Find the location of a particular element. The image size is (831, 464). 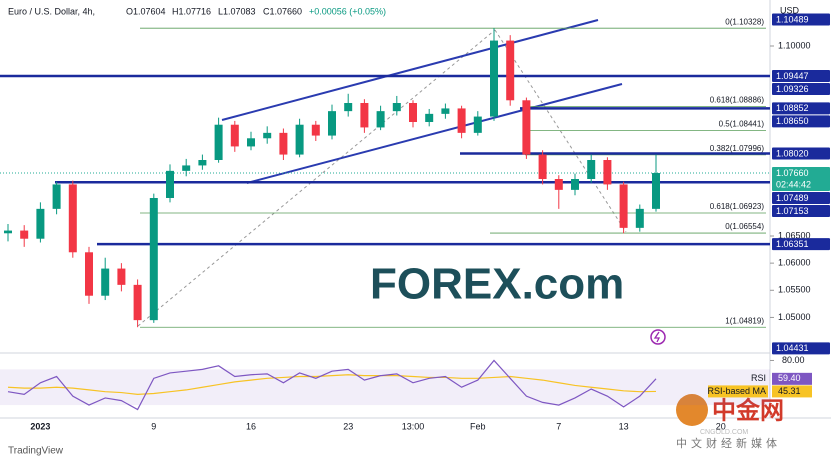

fib-label: 0(1.10328) is located at coordinates (744, 21).